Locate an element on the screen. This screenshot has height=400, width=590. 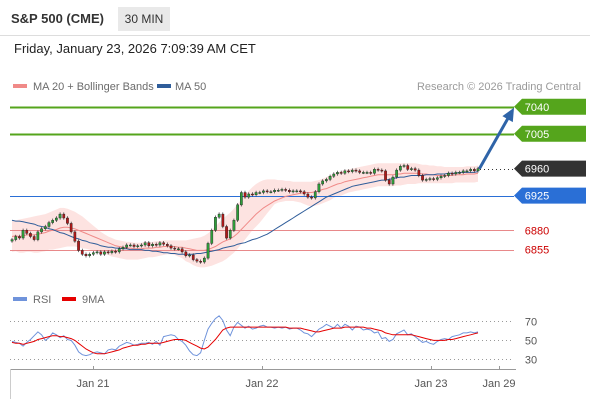
level-labels: 7040 7005 6960 6925 6880 6855 is located at coordinates (550, 177).